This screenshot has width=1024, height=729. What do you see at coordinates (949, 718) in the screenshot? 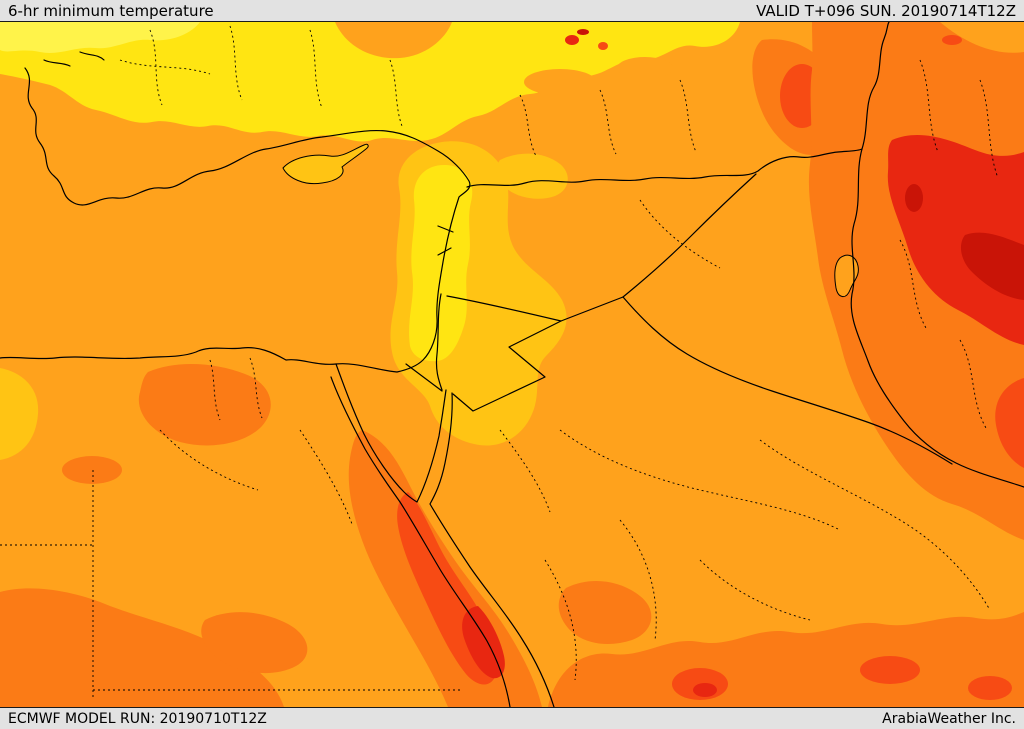
I see `attribution-label: ArabiaWeather Inc.` at bounding box center [949, 718].